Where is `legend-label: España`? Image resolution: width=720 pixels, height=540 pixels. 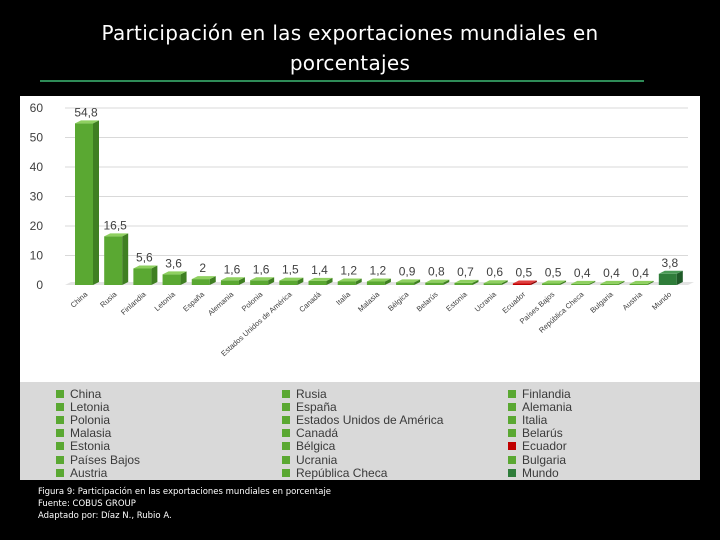 legend-label: España is located at coordinates (316, 406).